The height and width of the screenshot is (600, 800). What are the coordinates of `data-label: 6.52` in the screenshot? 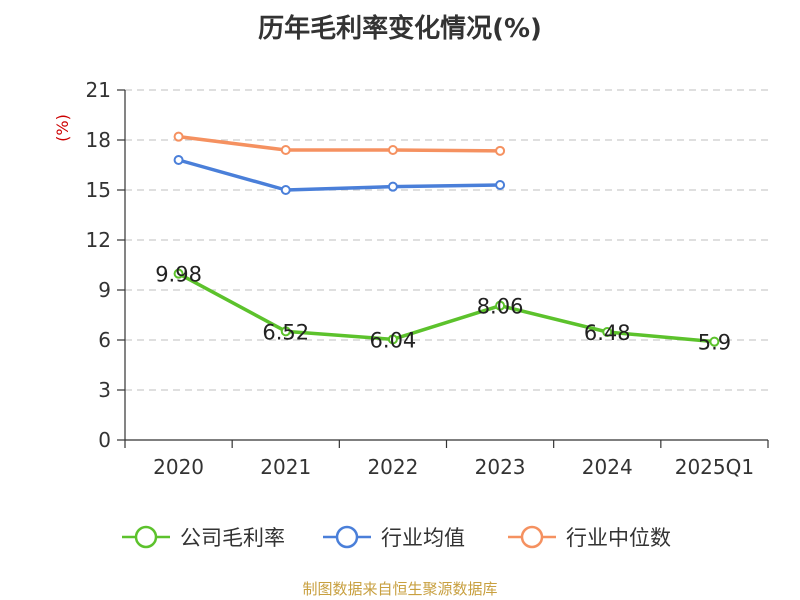 It's located at (285, 332).